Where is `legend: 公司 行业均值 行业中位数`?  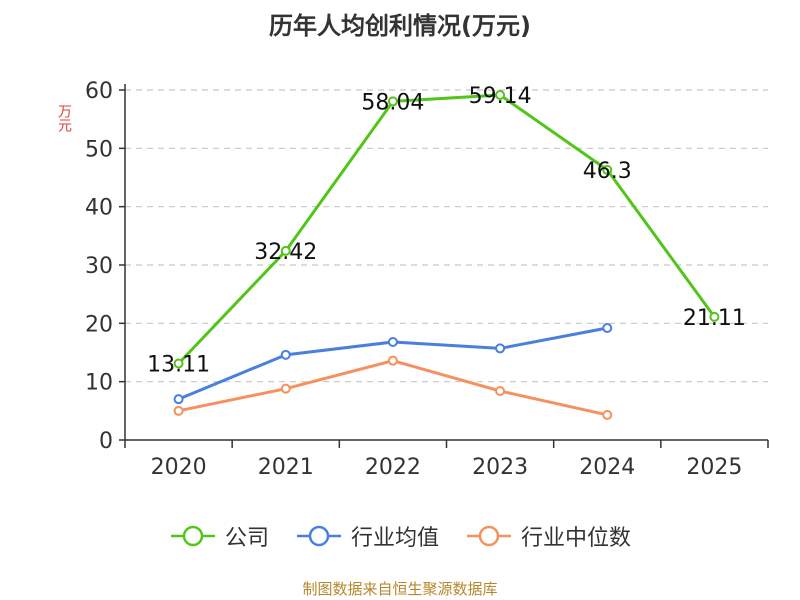
legend: 公司 行业均值 行业中位数 is located at coordinates (400, 536).